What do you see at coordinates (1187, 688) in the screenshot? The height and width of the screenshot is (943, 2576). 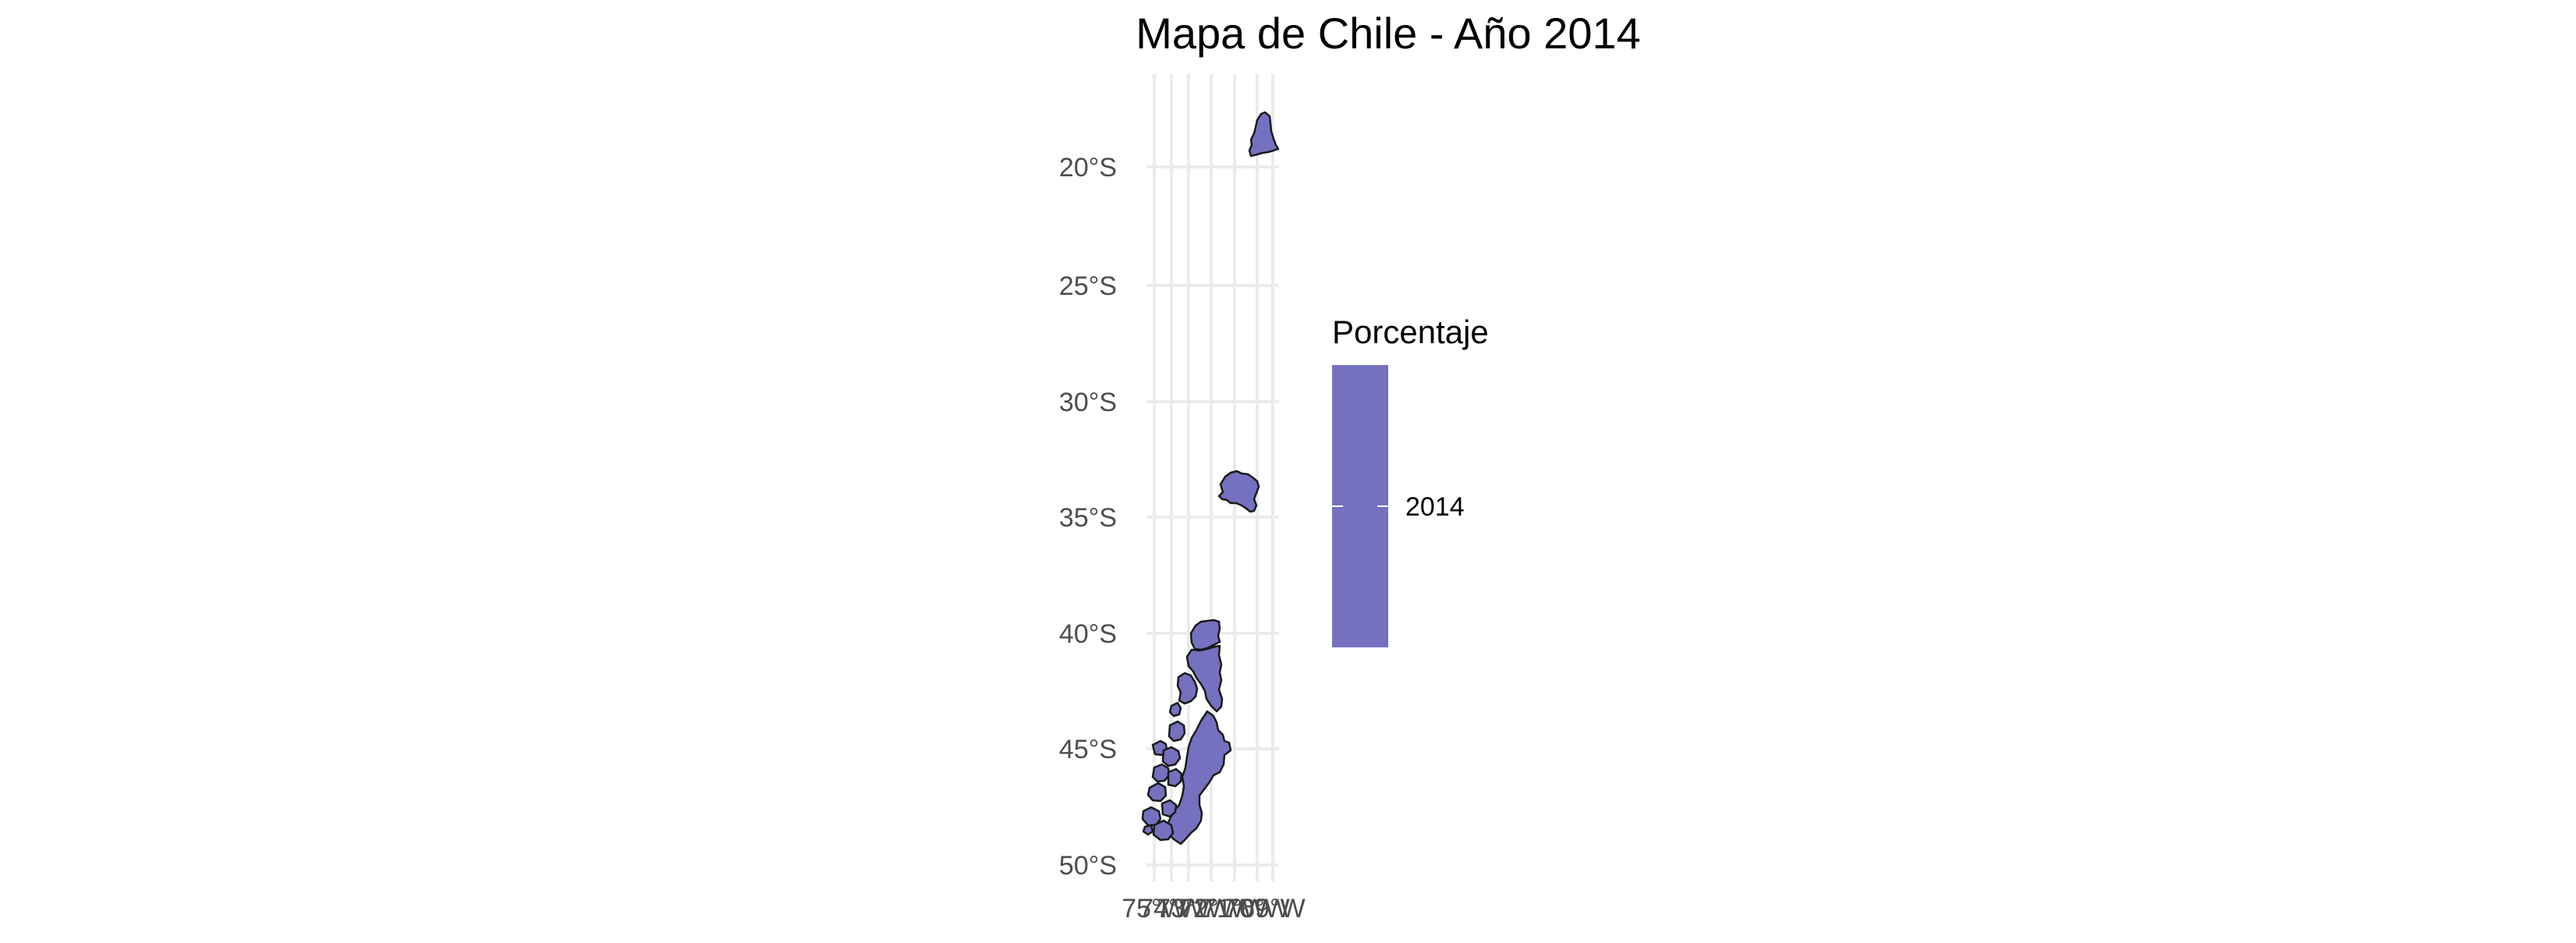 I see `region-los-lagos-chiloe` at bounding box center [1187, 688].